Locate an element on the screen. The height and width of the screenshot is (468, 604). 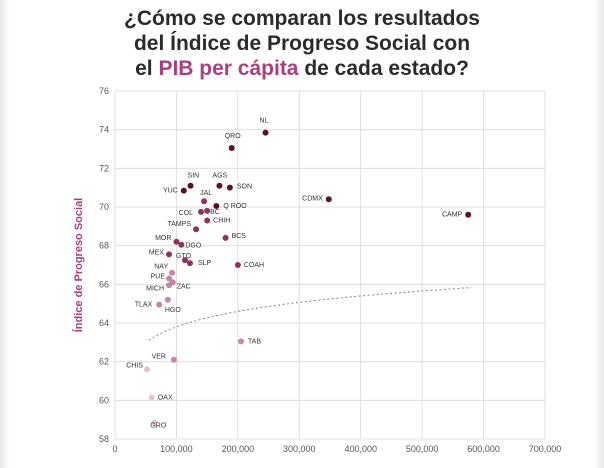
y-tick-label: 58 is located at coordinates (104, 439).